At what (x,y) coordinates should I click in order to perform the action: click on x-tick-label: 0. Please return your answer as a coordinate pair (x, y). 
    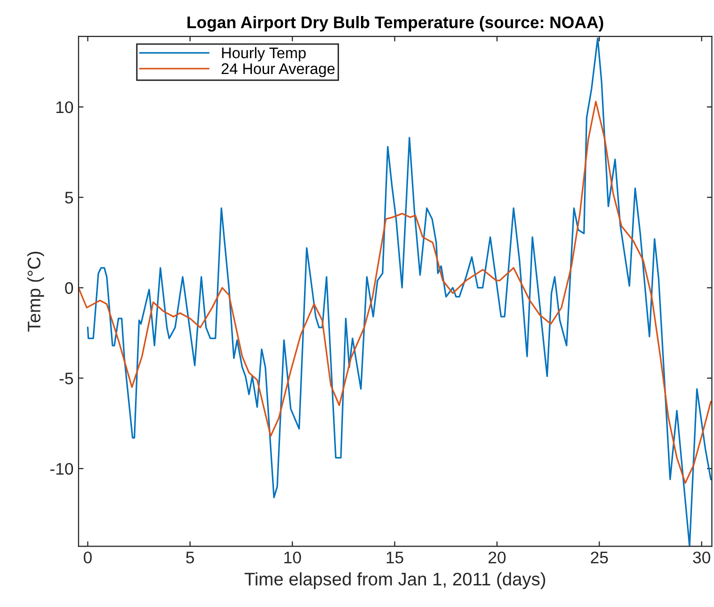
    Looking at the image, I should click on (88, 558).